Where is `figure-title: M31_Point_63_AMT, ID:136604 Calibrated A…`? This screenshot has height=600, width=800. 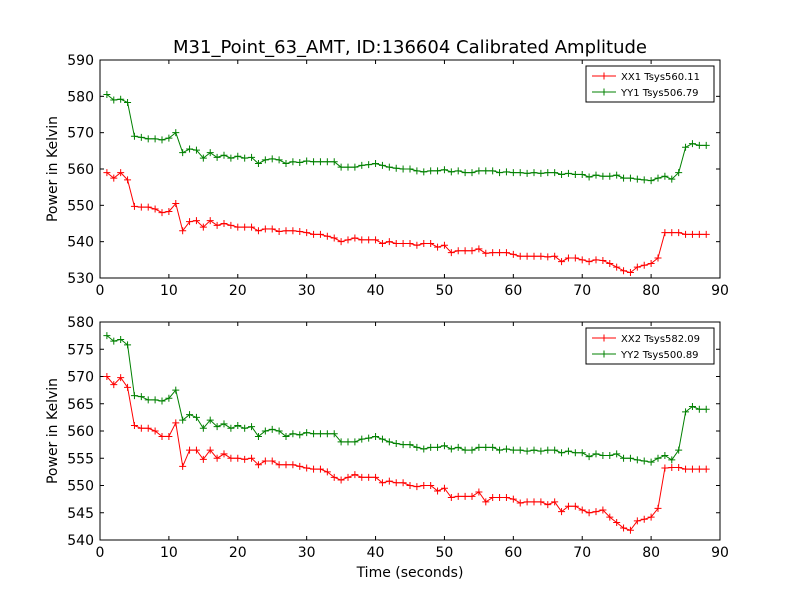 figure-title: M31_Point_63_AMT, ID:136604 Calibrated A… is located at coordinates (410, 47).